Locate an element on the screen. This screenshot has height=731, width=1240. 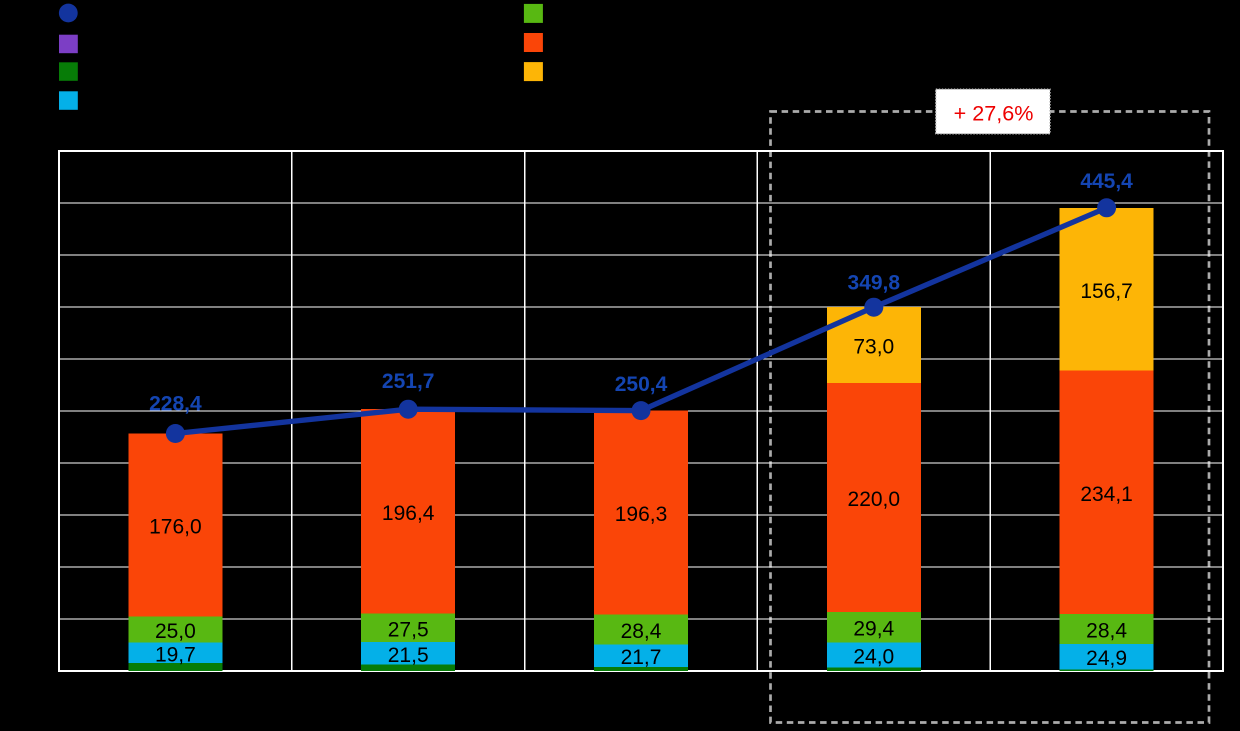
svg-text: 349,8 is located at coordinates (874, 283).